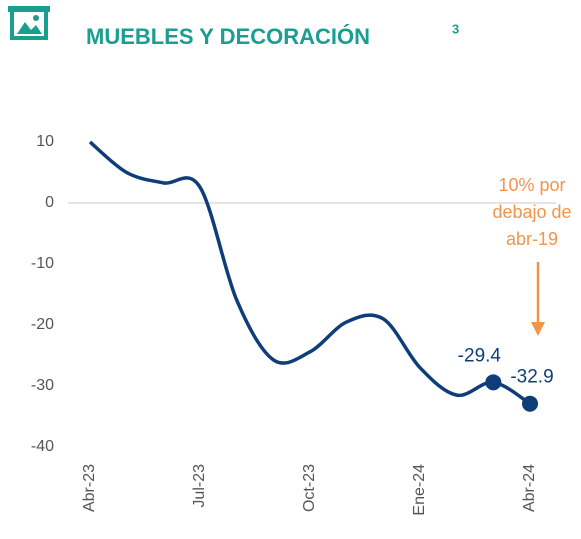 This screenshot has width=581, height=539. I want to click on x-tick-label: Abr-24, so click(529, 488).